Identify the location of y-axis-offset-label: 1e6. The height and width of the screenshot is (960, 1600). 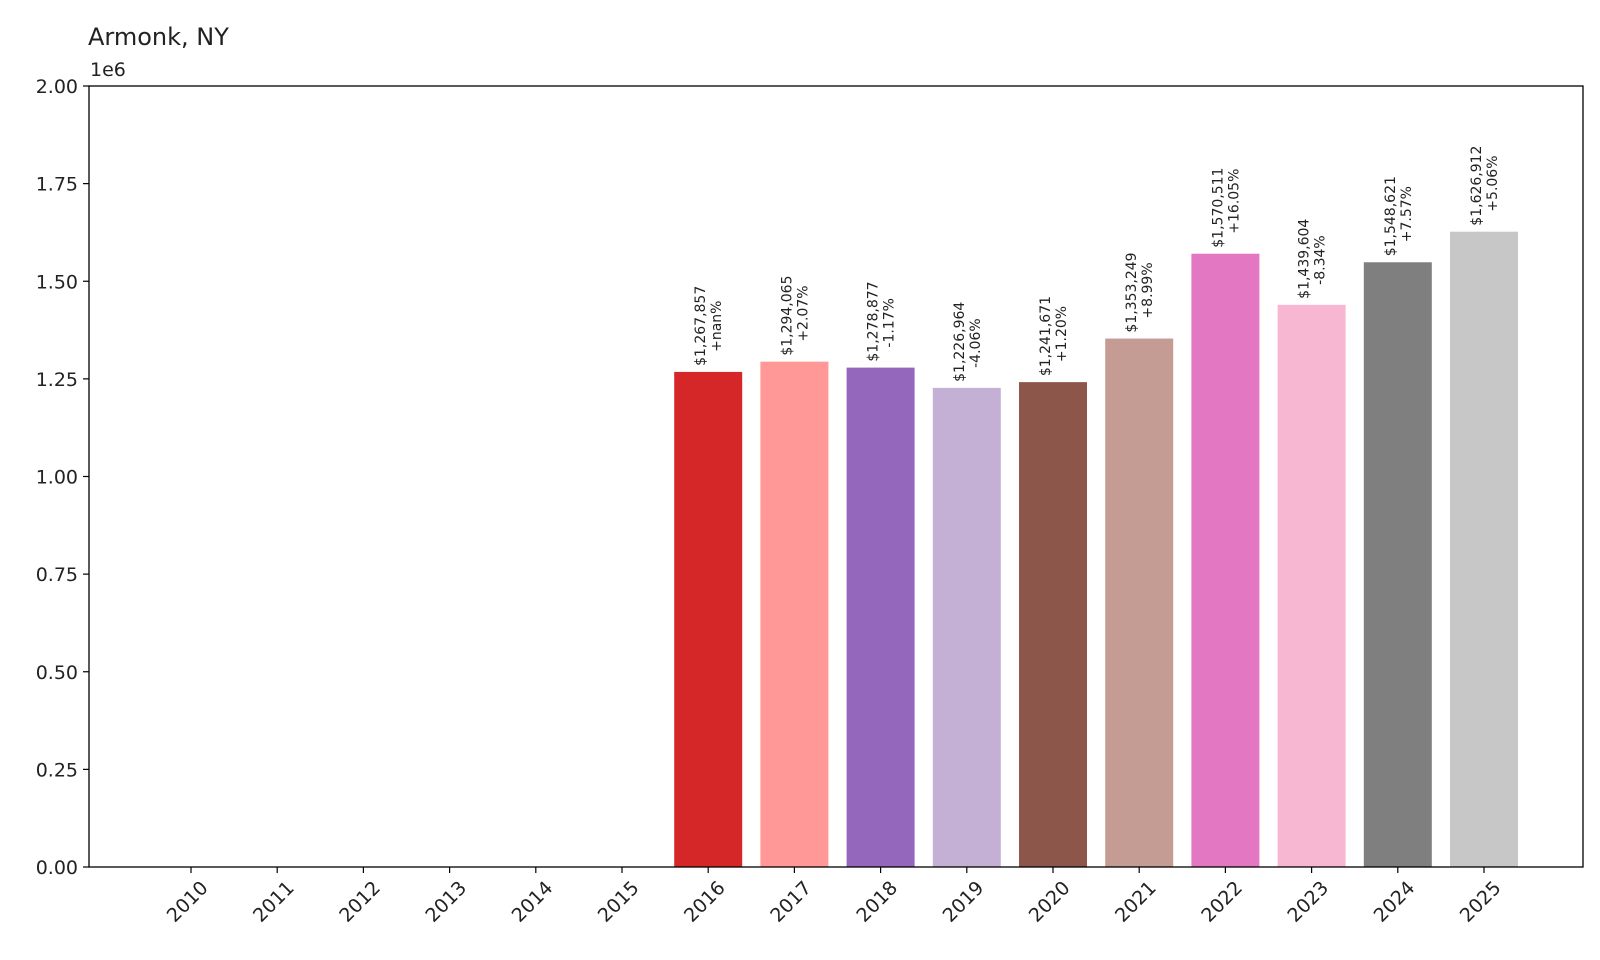
(108, 70).